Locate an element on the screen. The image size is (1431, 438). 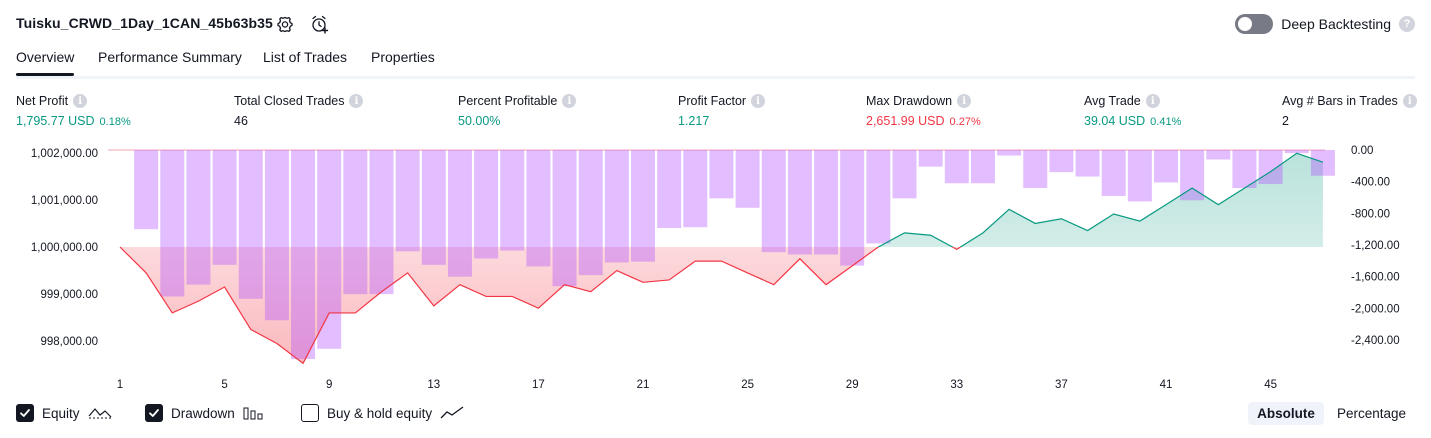
tab-overview: Overview is located at coordinates (45, 62).